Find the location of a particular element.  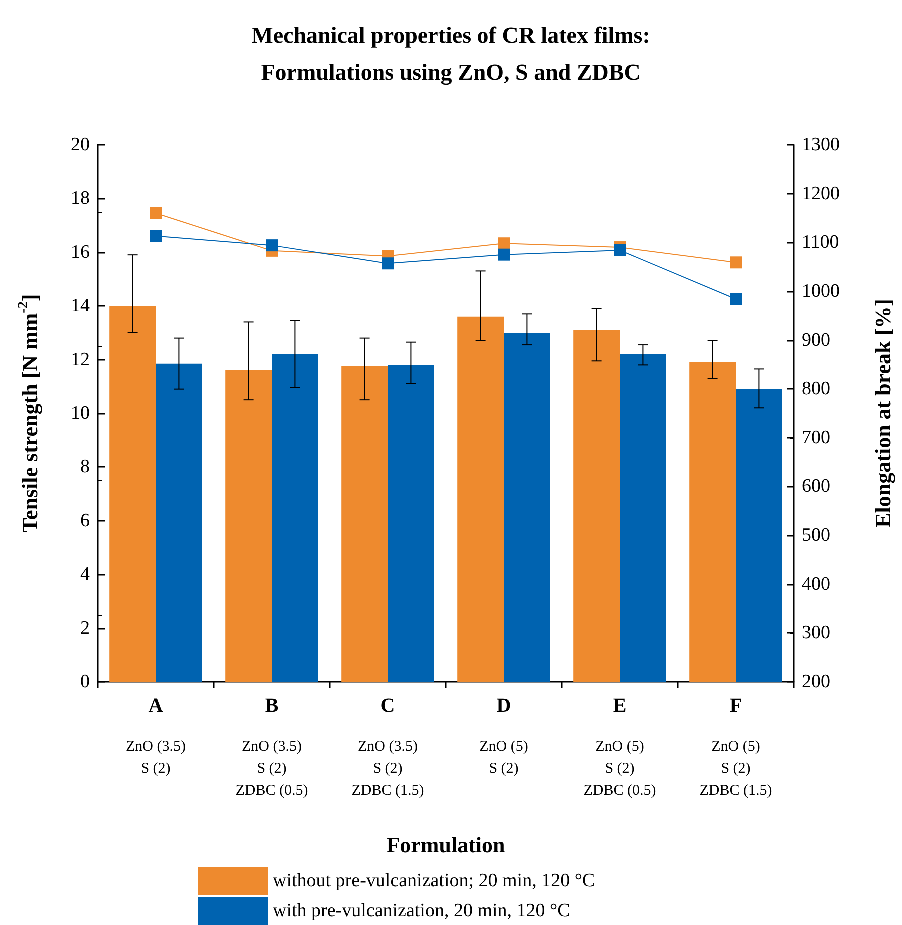

y2-tick-label: 1200 is located at coordinates (821, 193).